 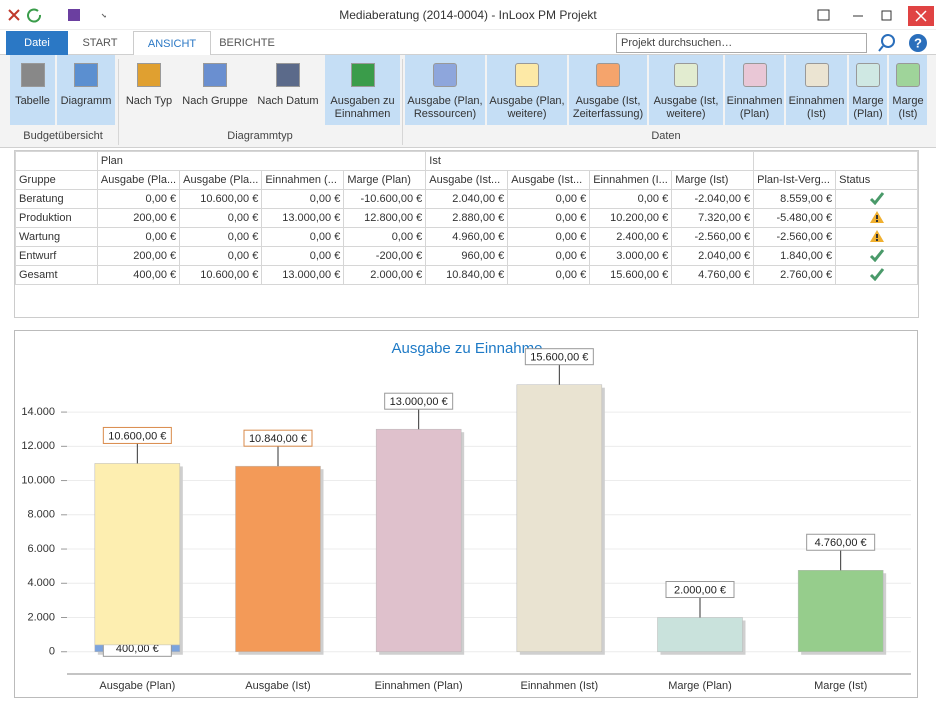 What do you see at coordinates (816, 90) in the screenshot?
I see `ribbon-button: Einnahmen (Ist)` at bounding box center [816, 90].